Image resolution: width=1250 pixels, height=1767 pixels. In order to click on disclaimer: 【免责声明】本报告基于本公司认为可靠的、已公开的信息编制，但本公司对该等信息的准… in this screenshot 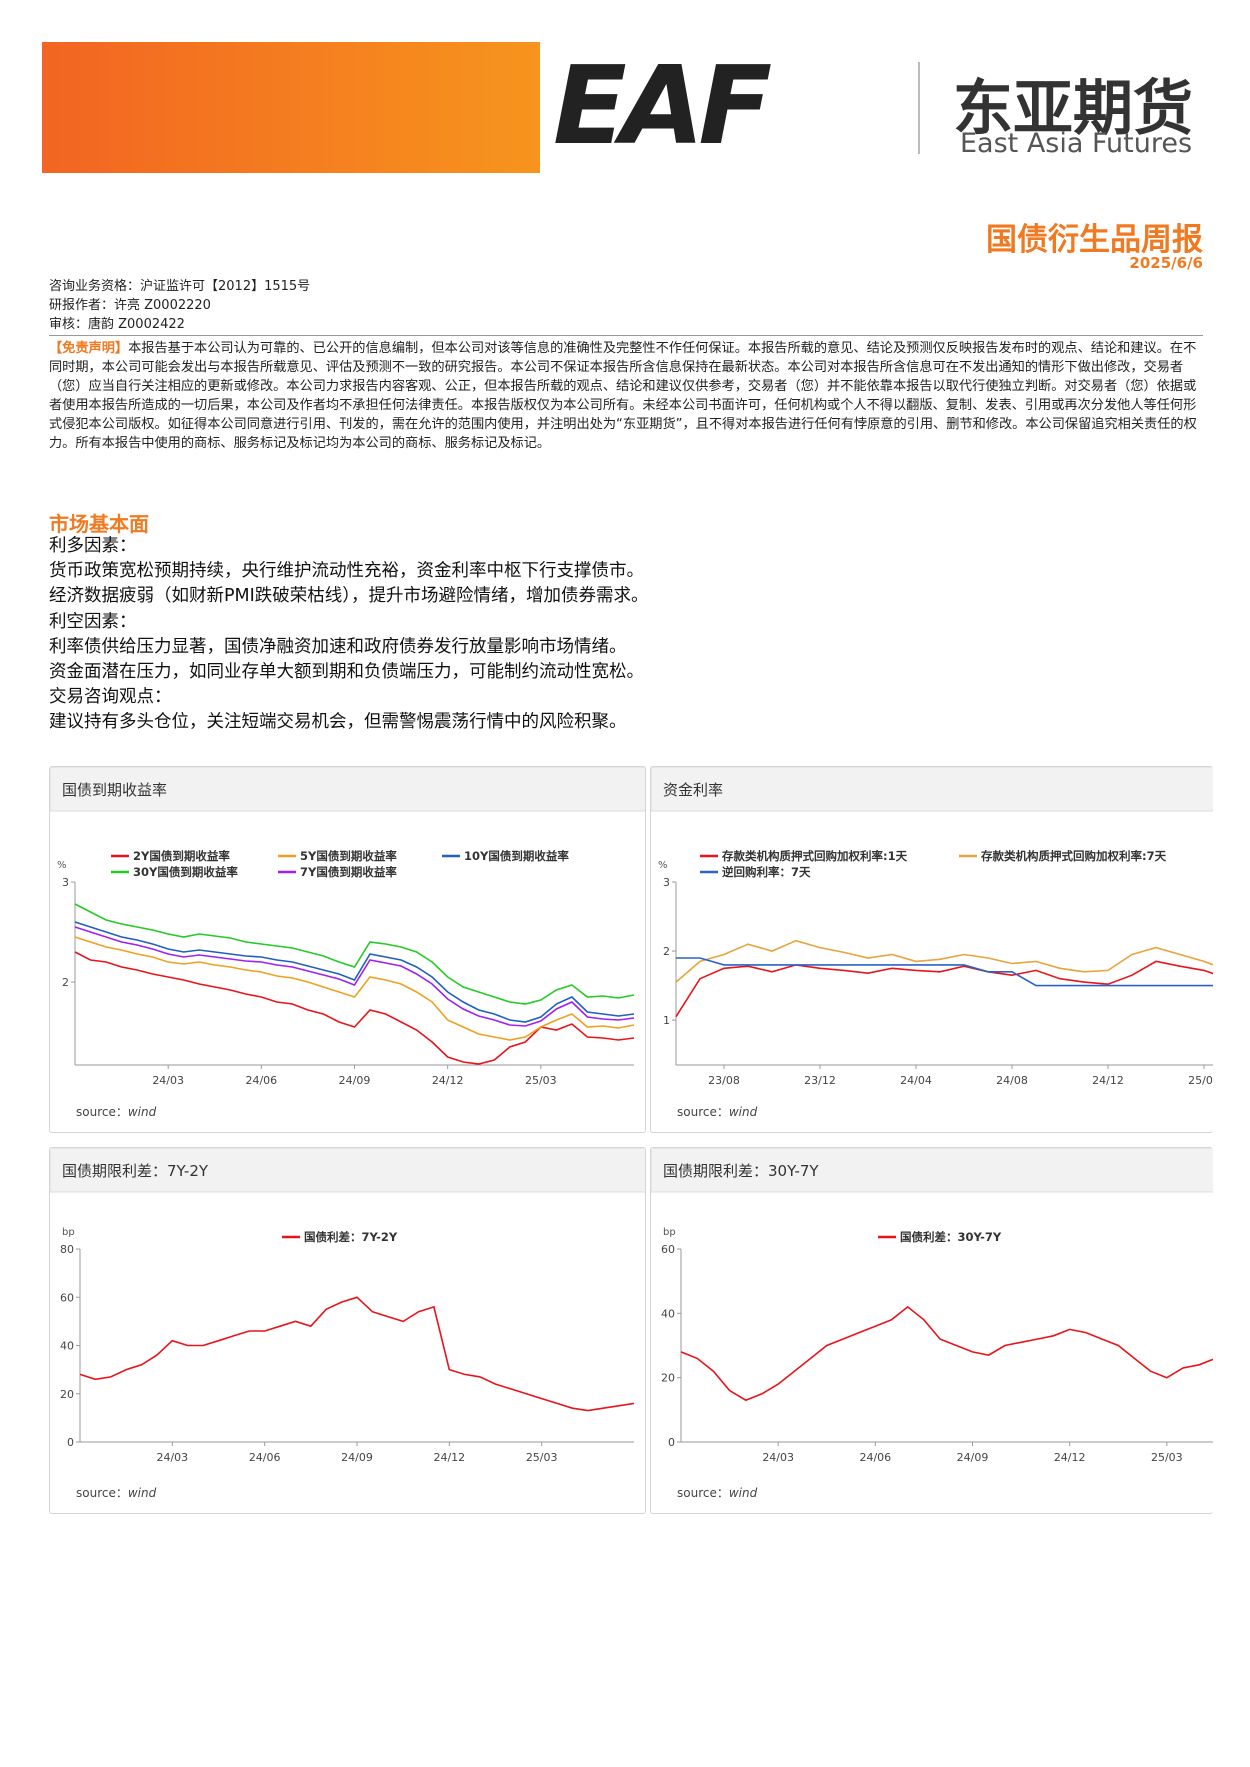, I will do `click(626, 394)`.